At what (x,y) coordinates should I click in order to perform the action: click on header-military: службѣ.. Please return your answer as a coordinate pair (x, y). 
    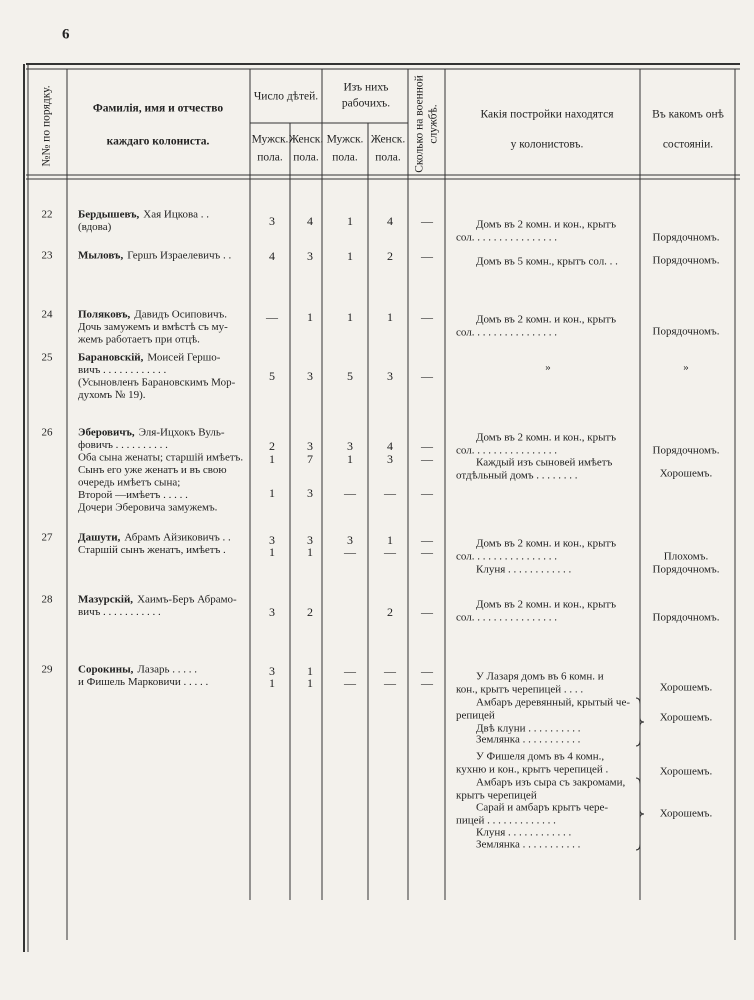
    Looking at the image, I should click on (434, 123).